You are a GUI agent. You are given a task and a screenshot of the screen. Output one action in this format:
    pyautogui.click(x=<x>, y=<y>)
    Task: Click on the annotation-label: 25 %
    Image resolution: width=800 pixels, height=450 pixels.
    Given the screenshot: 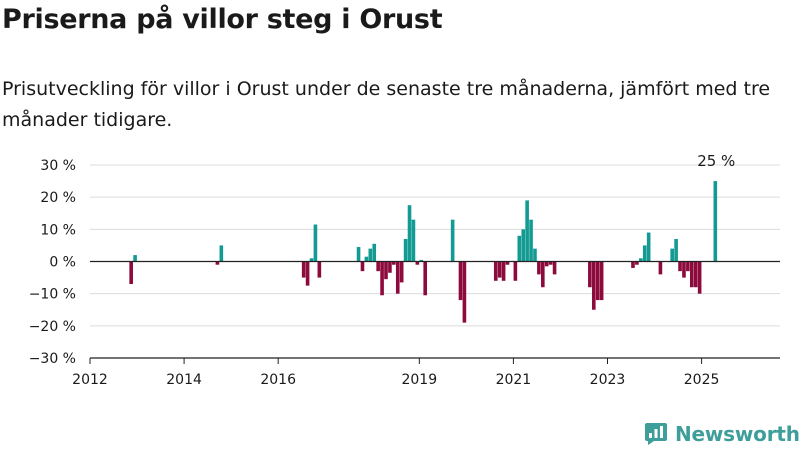 What is the action you would take?
    pyautogui.click(x=716, y=161)
    